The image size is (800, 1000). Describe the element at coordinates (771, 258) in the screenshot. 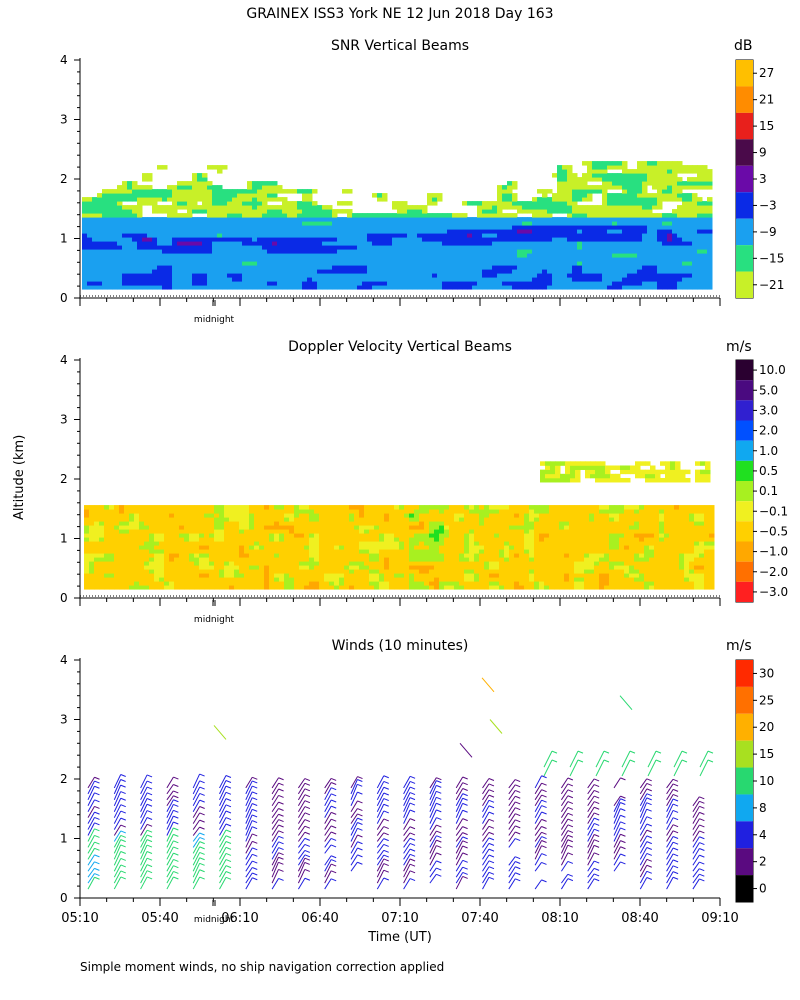

I see `colorbar-label: −15` at that location.